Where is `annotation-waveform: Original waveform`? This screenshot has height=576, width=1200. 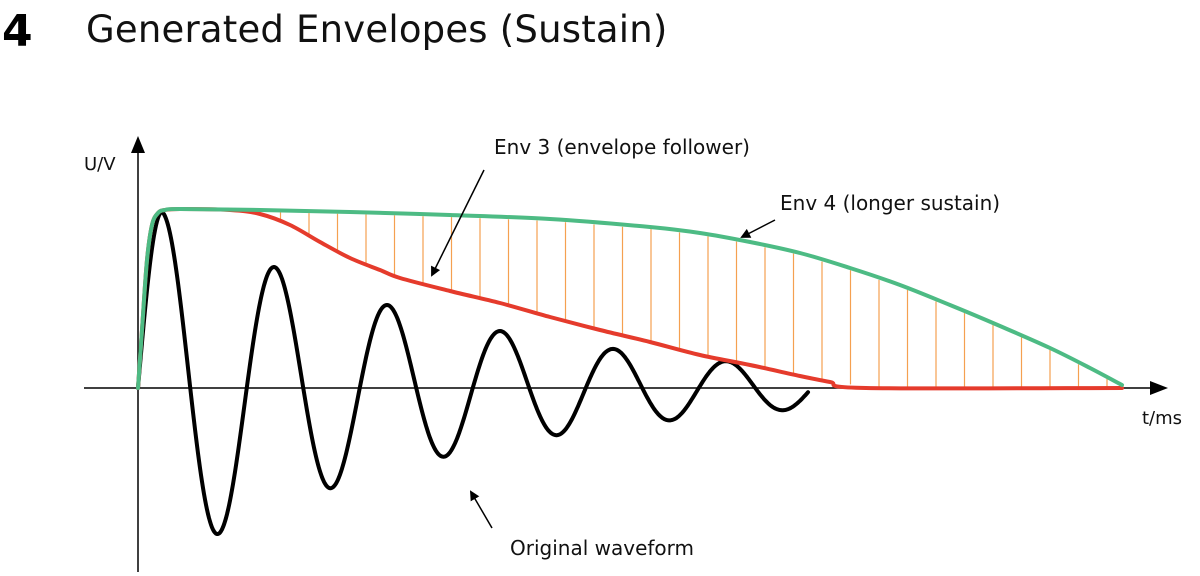 annotation-waveform: Original waveform is located at coordinates (581, 525).